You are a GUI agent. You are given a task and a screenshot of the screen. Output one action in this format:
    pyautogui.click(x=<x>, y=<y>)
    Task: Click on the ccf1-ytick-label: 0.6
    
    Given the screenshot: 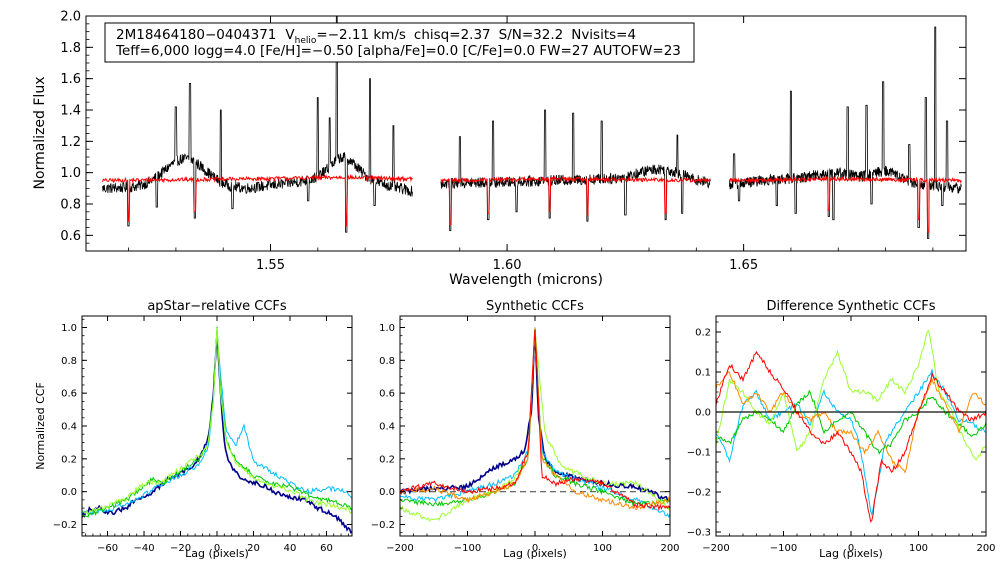 What is the action you would take?
    pyautogui.click(x=69, y=394)
    